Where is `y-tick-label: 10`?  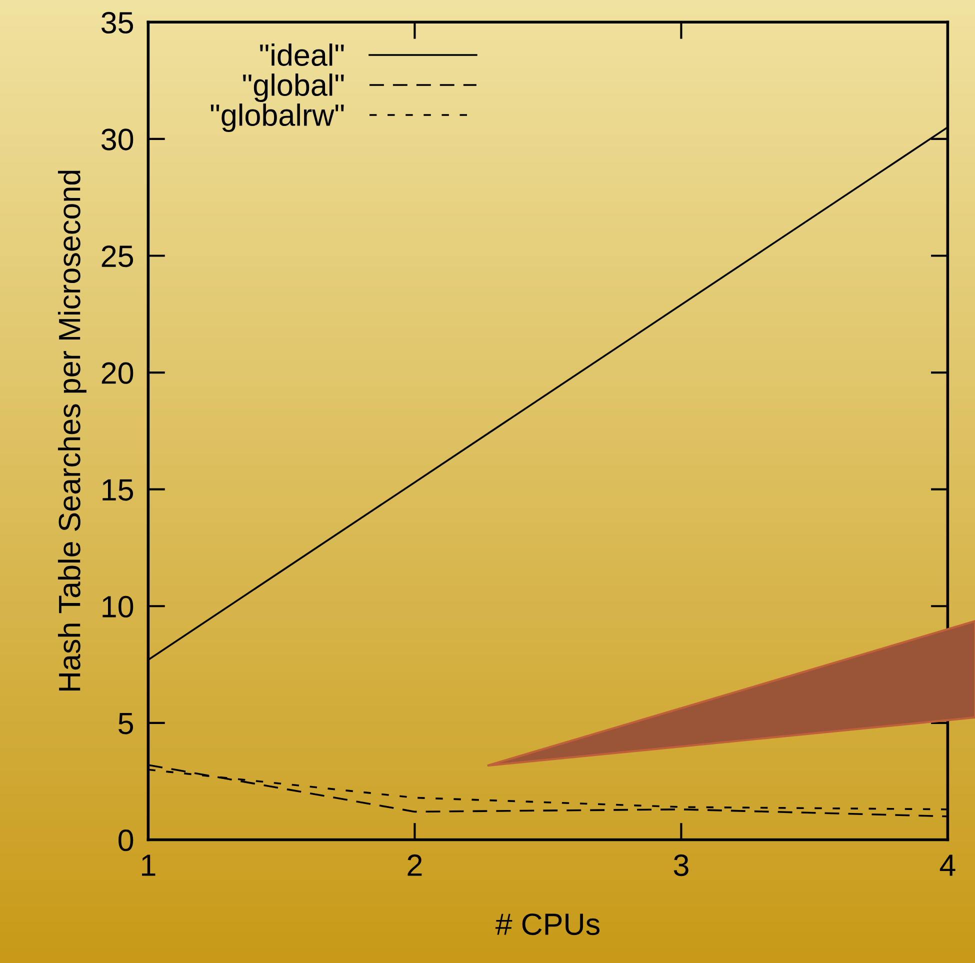
y-tick-label: 10 is located at coordinates (118, 607).